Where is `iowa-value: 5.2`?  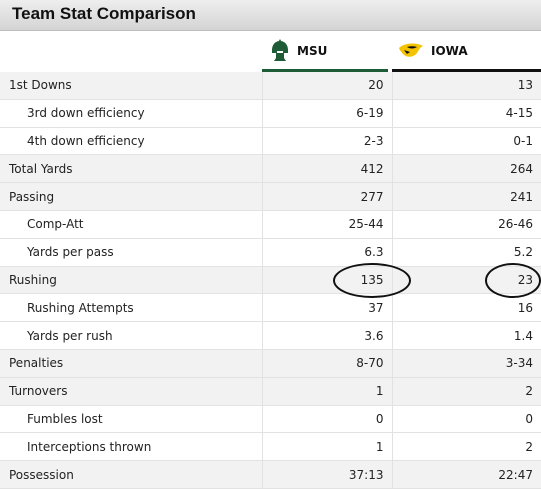 iowa-value: 5.2 is located at coordinates (466, 252).